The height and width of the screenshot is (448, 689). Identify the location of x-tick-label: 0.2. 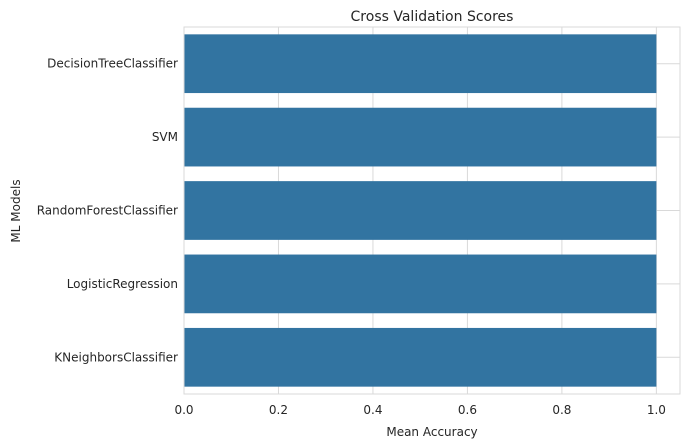
(278, 410).